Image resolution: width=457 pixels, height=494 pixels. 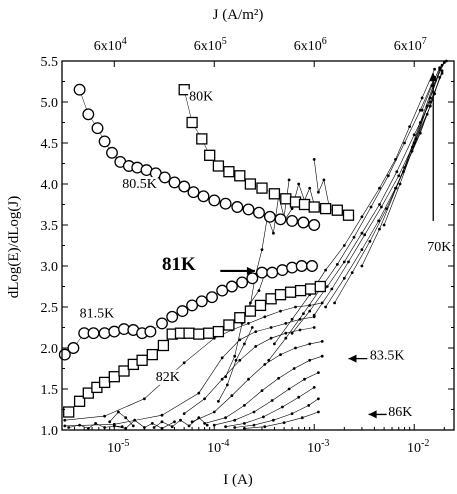 I want to click on y-tick-label: 3.5, so click(x=50, y=226).